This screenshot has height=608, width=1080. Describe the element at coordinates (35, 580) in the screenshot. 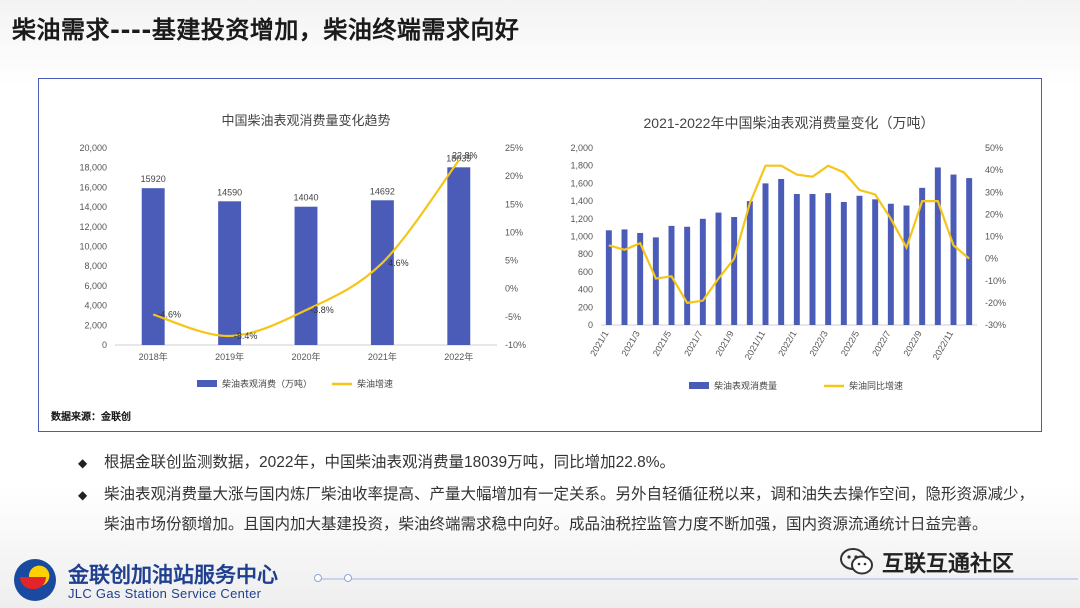

I see `org-logo-mark` at that location.